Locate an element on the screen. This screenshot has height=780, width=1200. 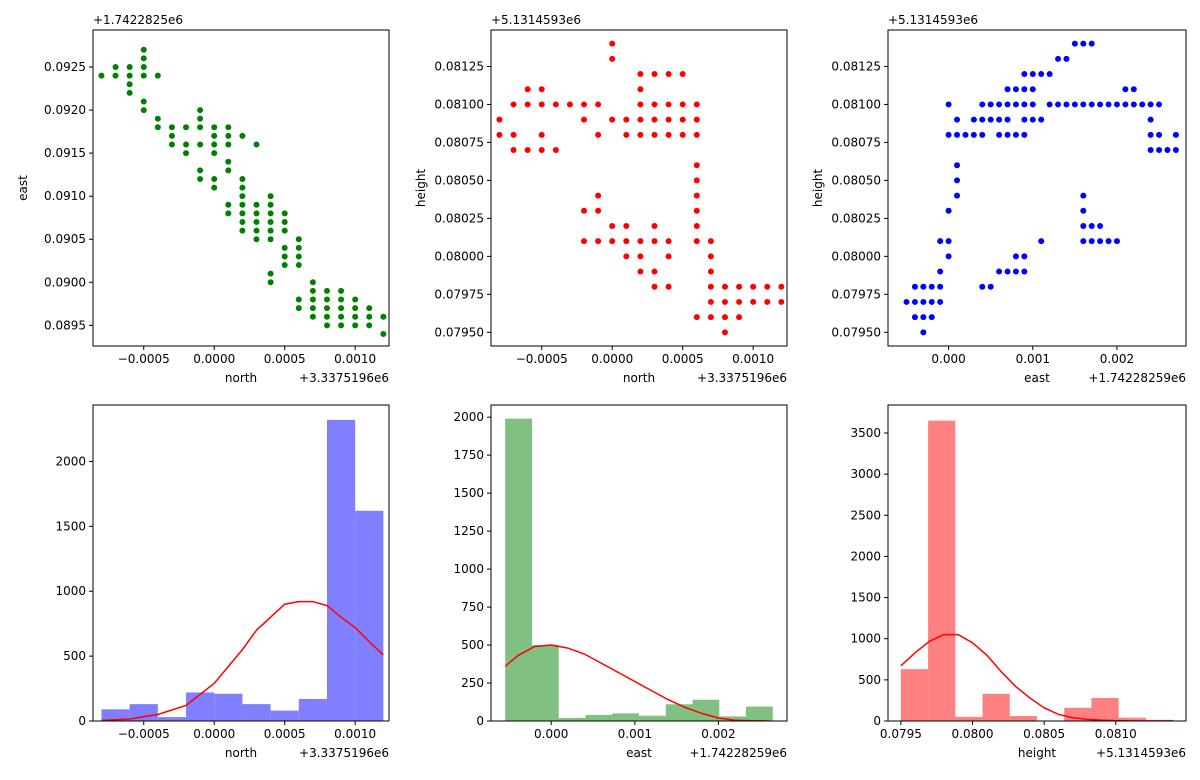
y-tick-label: 1250 is located at coordinates (468, 531).